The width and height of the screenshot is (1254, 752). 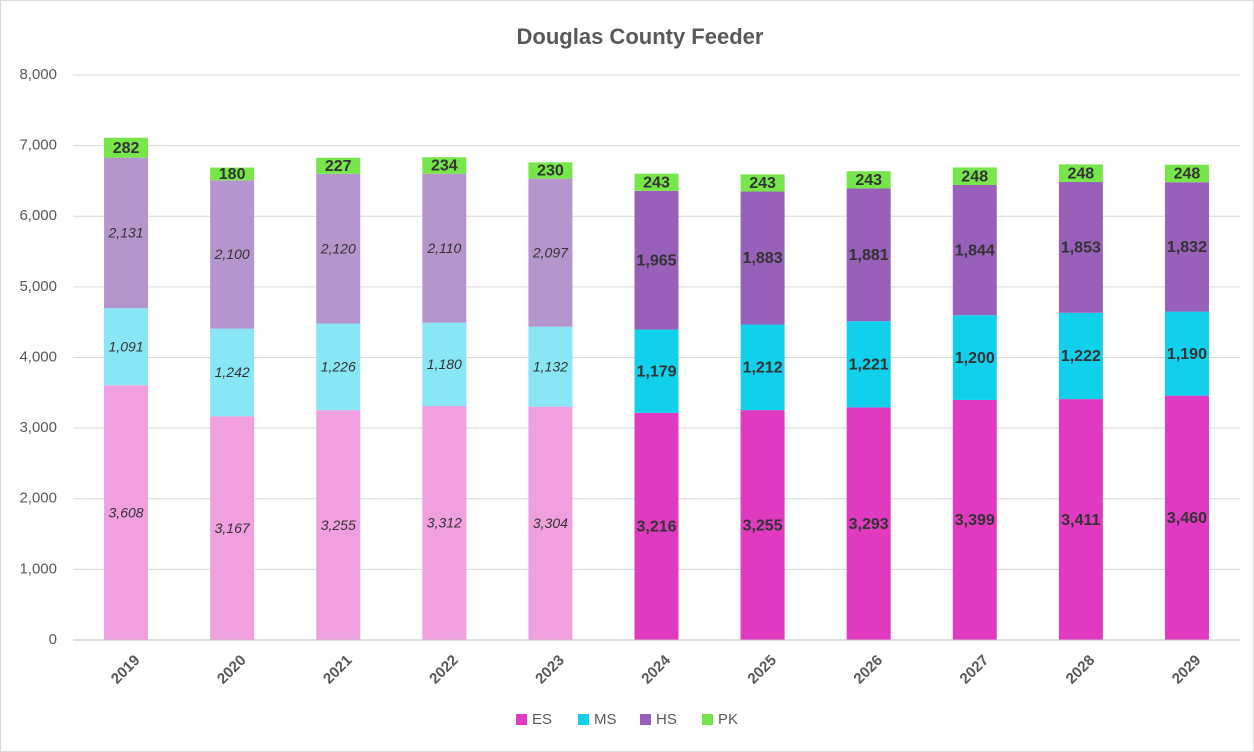 I want to click on y-tick-label: 1,000, so click(x=38, y=568).